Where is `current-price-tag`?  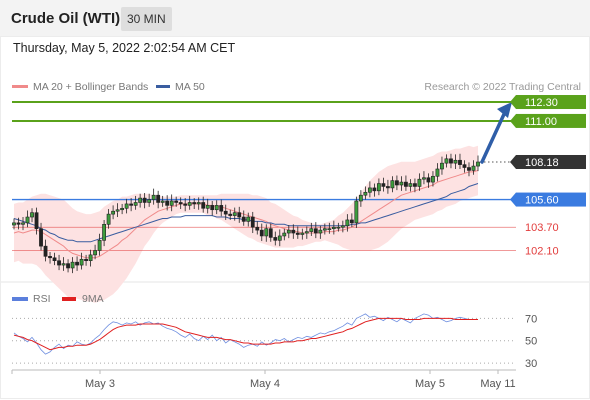
current-price-tag is located at coordinates (551, 161).